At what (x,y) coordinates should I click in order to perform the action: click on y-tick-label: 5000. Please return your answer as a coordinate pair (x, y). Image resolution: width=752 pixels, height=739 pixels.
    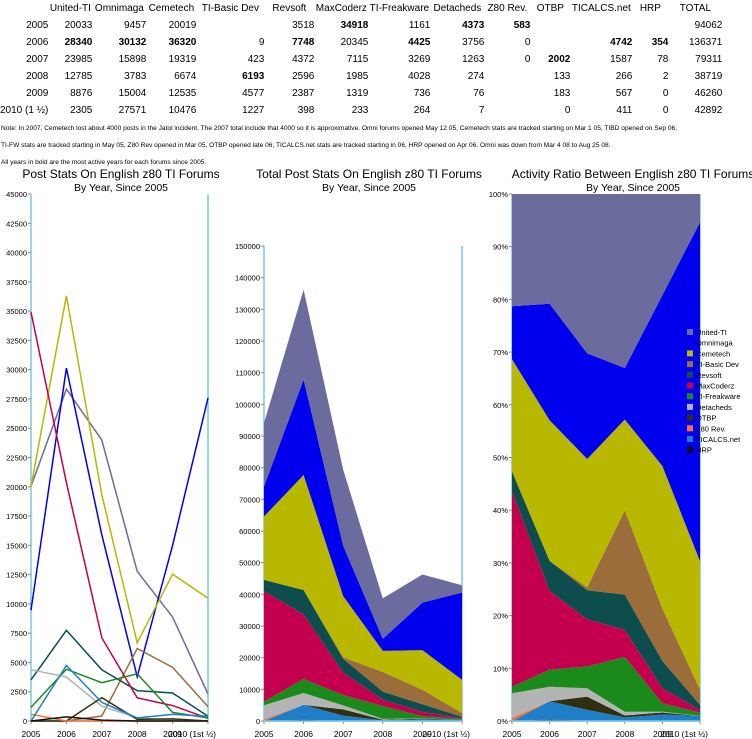
    Looking at the image, I should click on (18, 662).